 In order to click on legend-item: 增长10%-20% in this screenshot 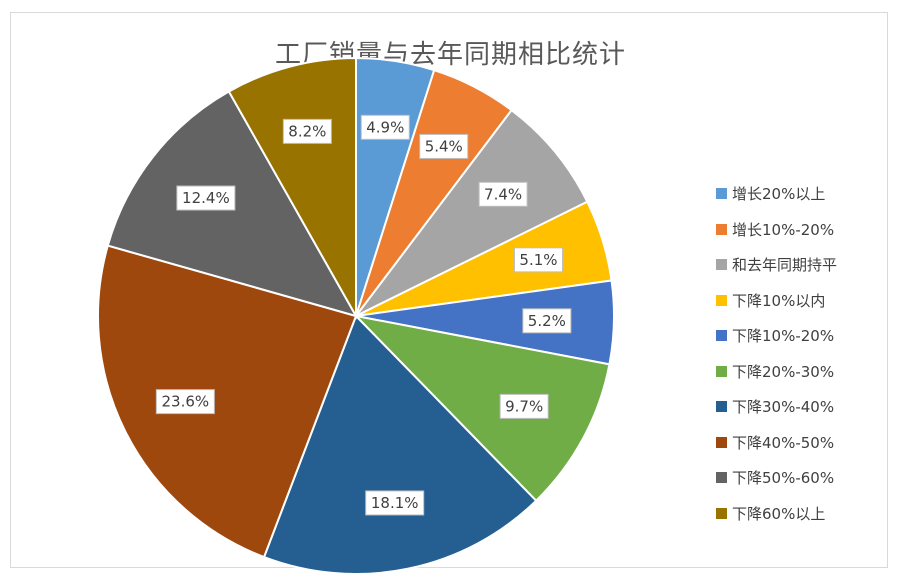, I will do `click(776, 230)`.